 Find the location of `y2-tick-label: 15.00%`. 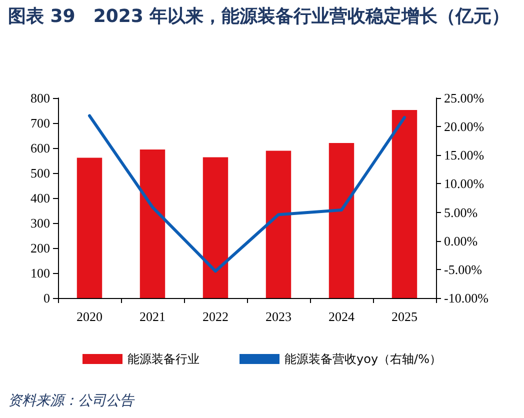

y2-tick-label: 15.00% is located at coordinates (464, 155).